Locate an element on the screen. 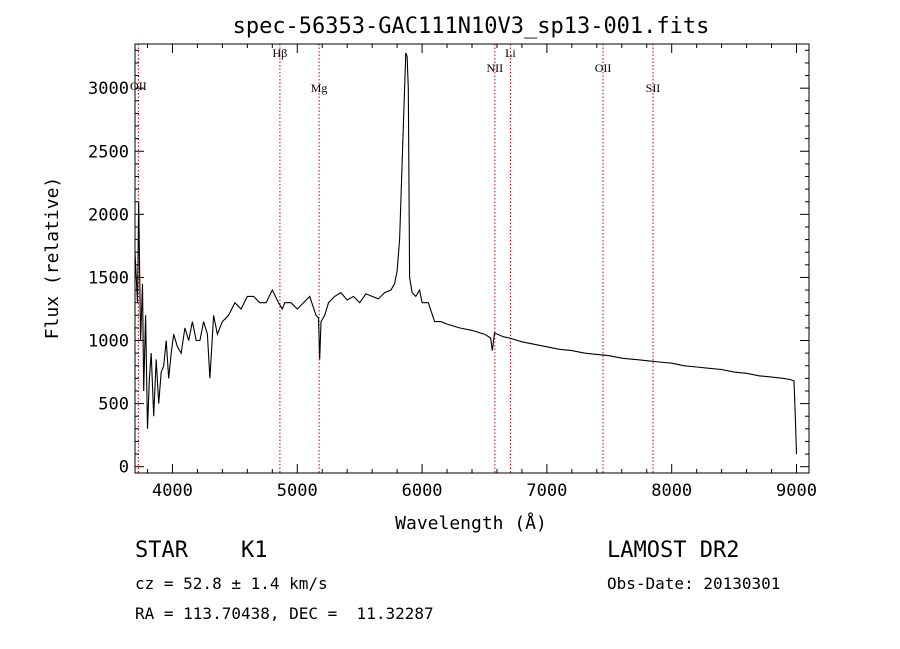 This screenshot has height=649, width=900. y-tick-label: 1000 is located at coordinates (108, 342).